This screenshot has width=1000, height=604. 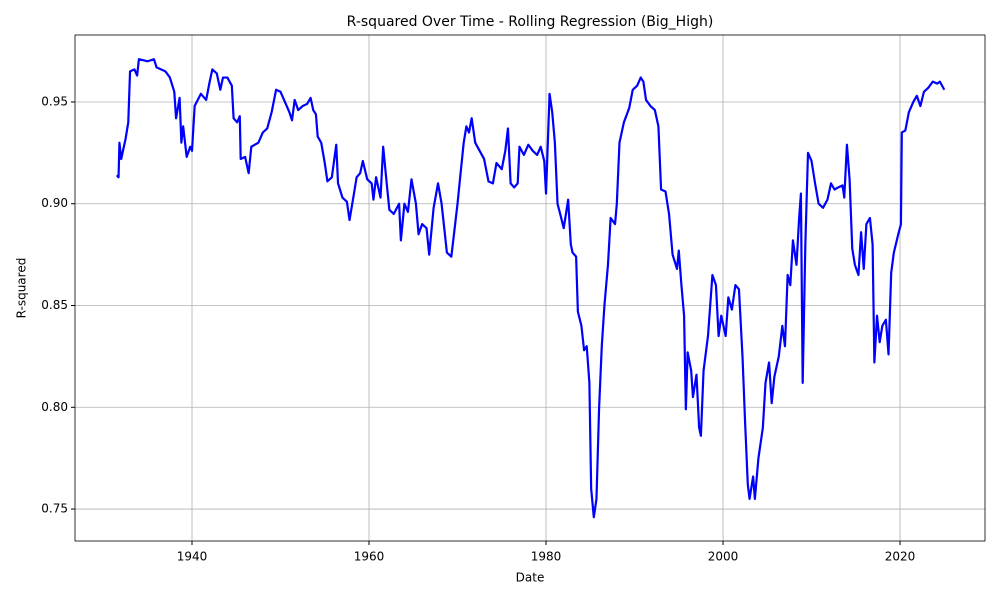 I want to click on x-tick-label: 2020, so click(x=900, y=557).